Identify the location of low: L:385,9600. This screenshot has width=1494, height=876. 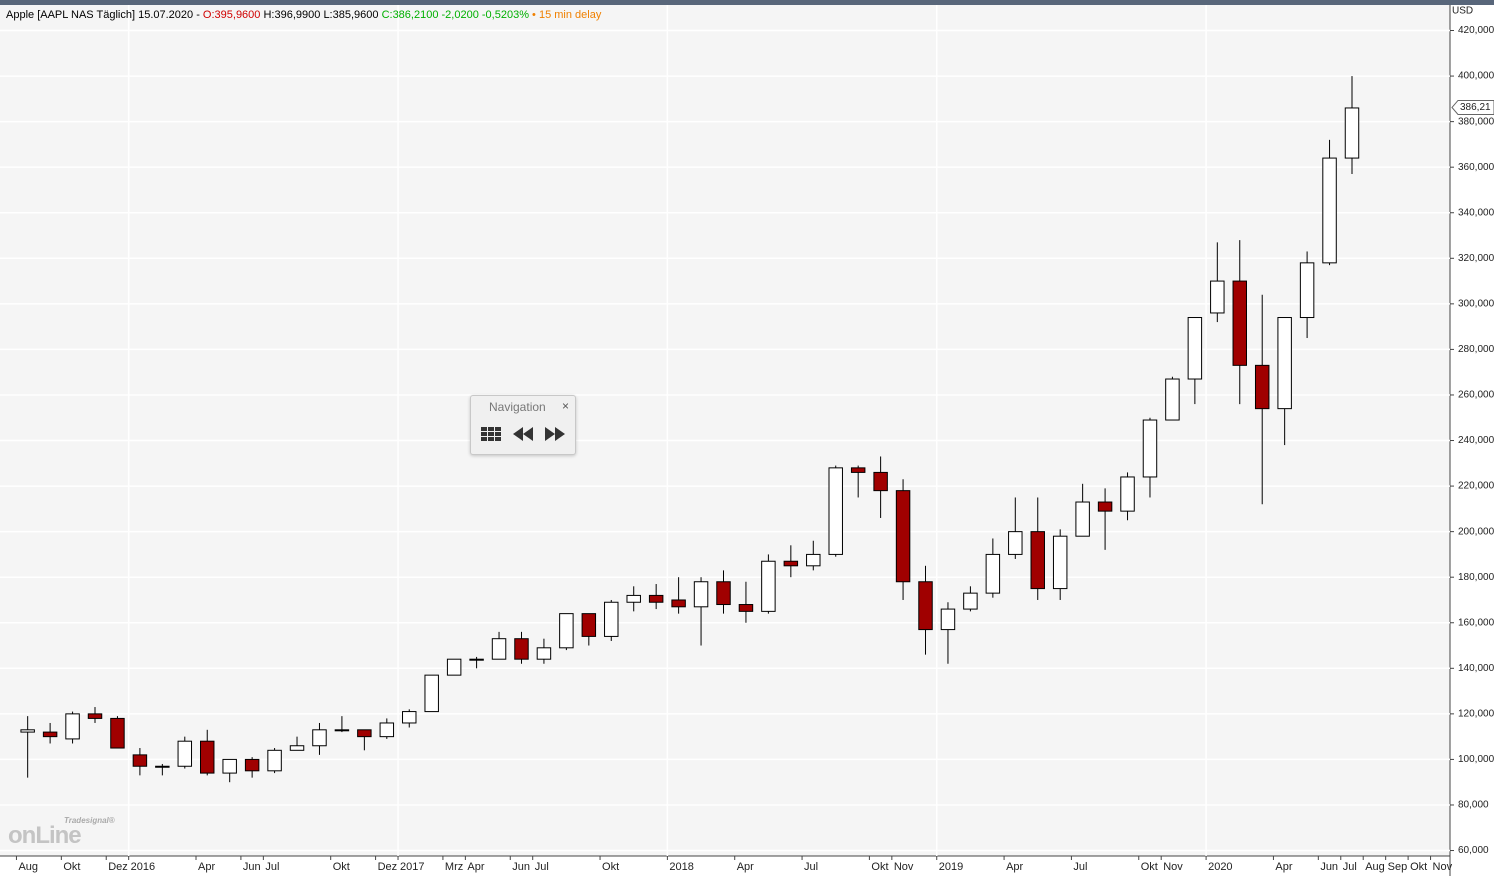
(351, 15).